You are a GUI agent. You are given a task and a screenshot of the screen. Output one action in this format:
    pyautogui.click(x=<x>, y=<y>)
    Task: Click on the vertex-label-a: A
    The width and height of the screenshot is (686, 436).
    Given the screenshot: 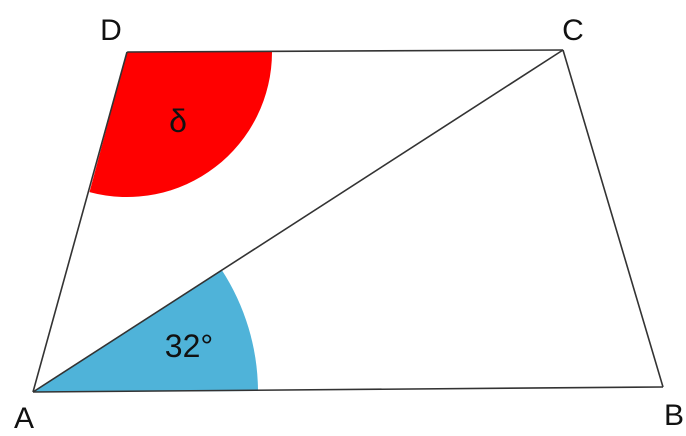 What is the action you would take?
    pyautogui.click(x=24, y=418)
    